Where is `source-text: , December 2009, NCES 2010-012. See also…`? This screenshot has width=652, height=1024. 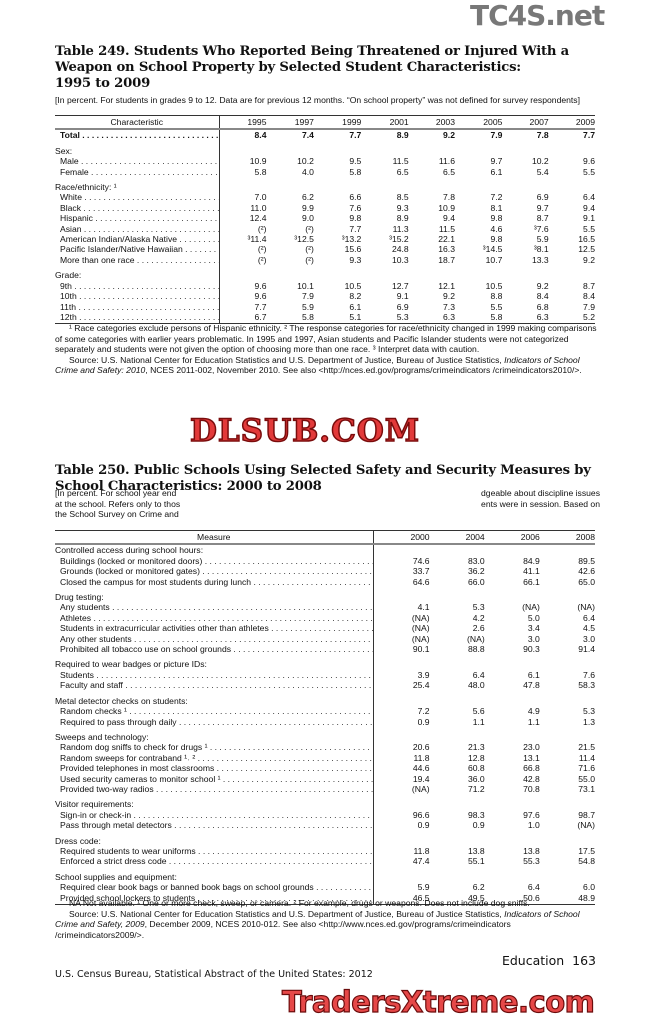
source-text: , December 2009, NCES 2010-012. See also… is located at coordinates (283, 929).